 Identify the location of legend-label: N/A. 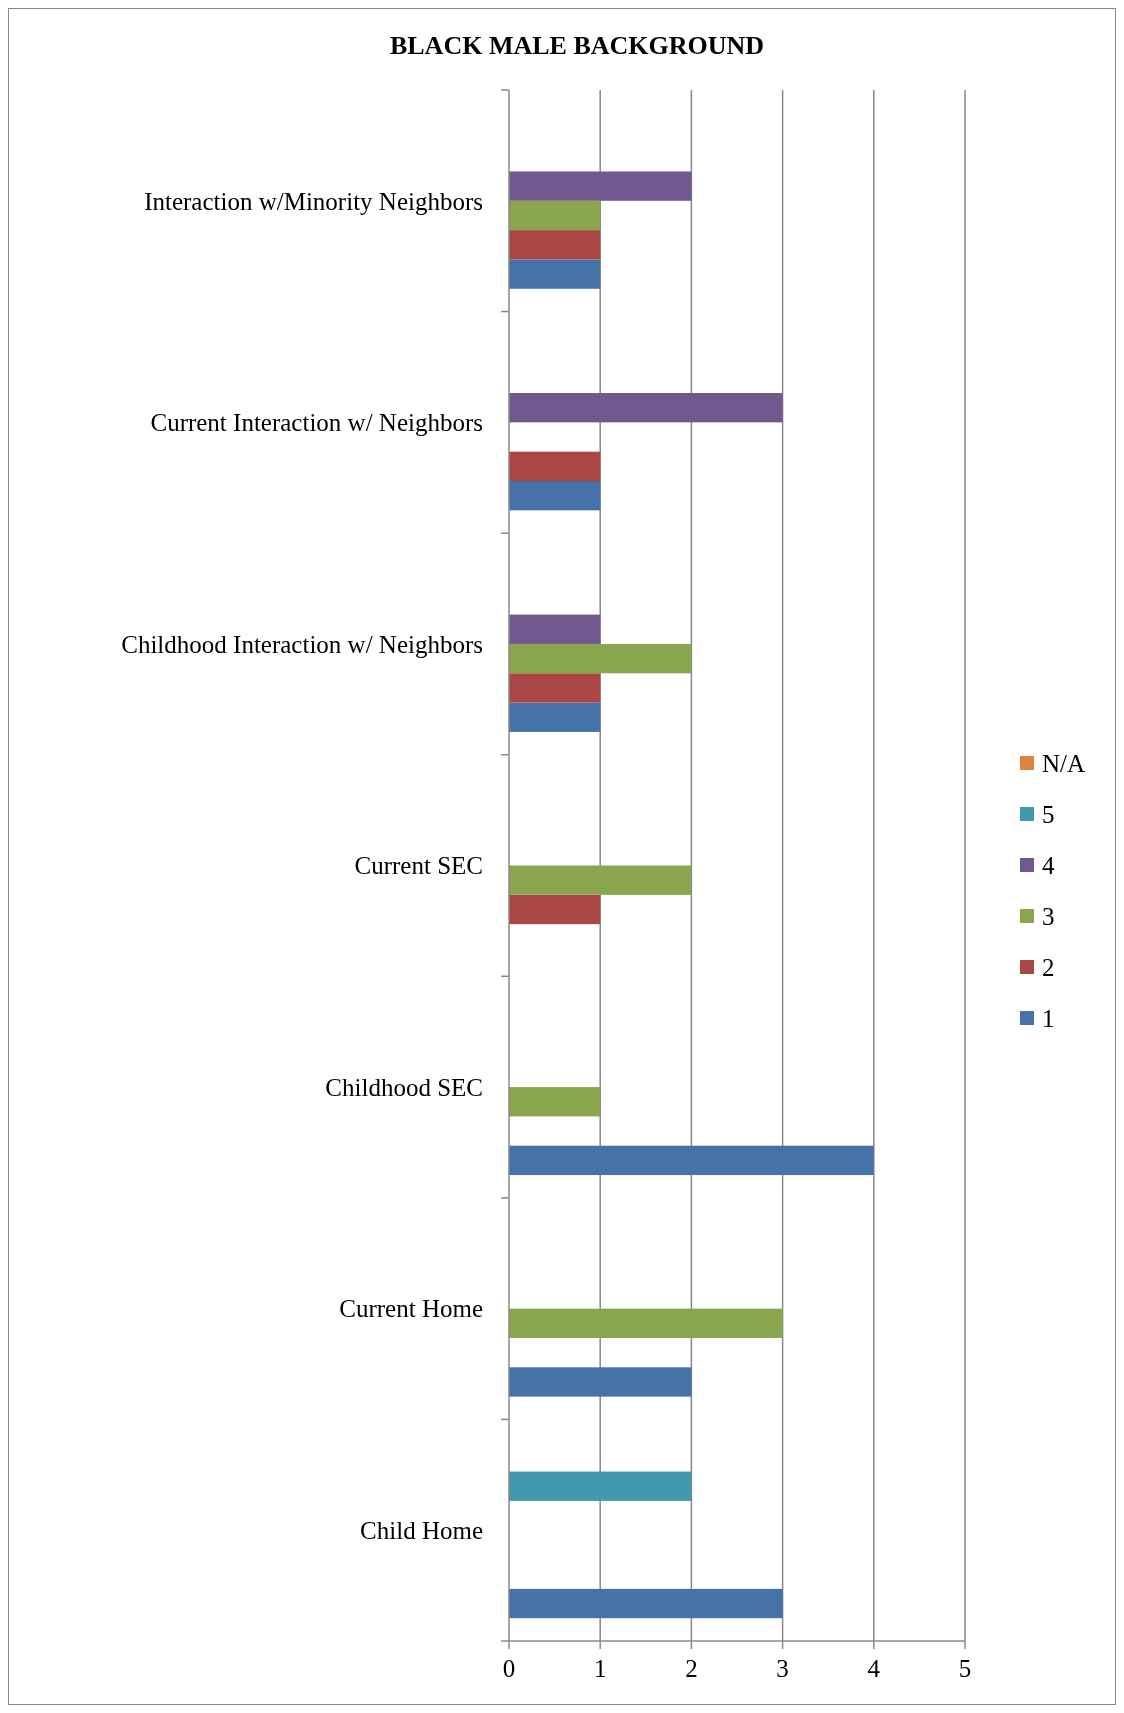
(1064, 763).